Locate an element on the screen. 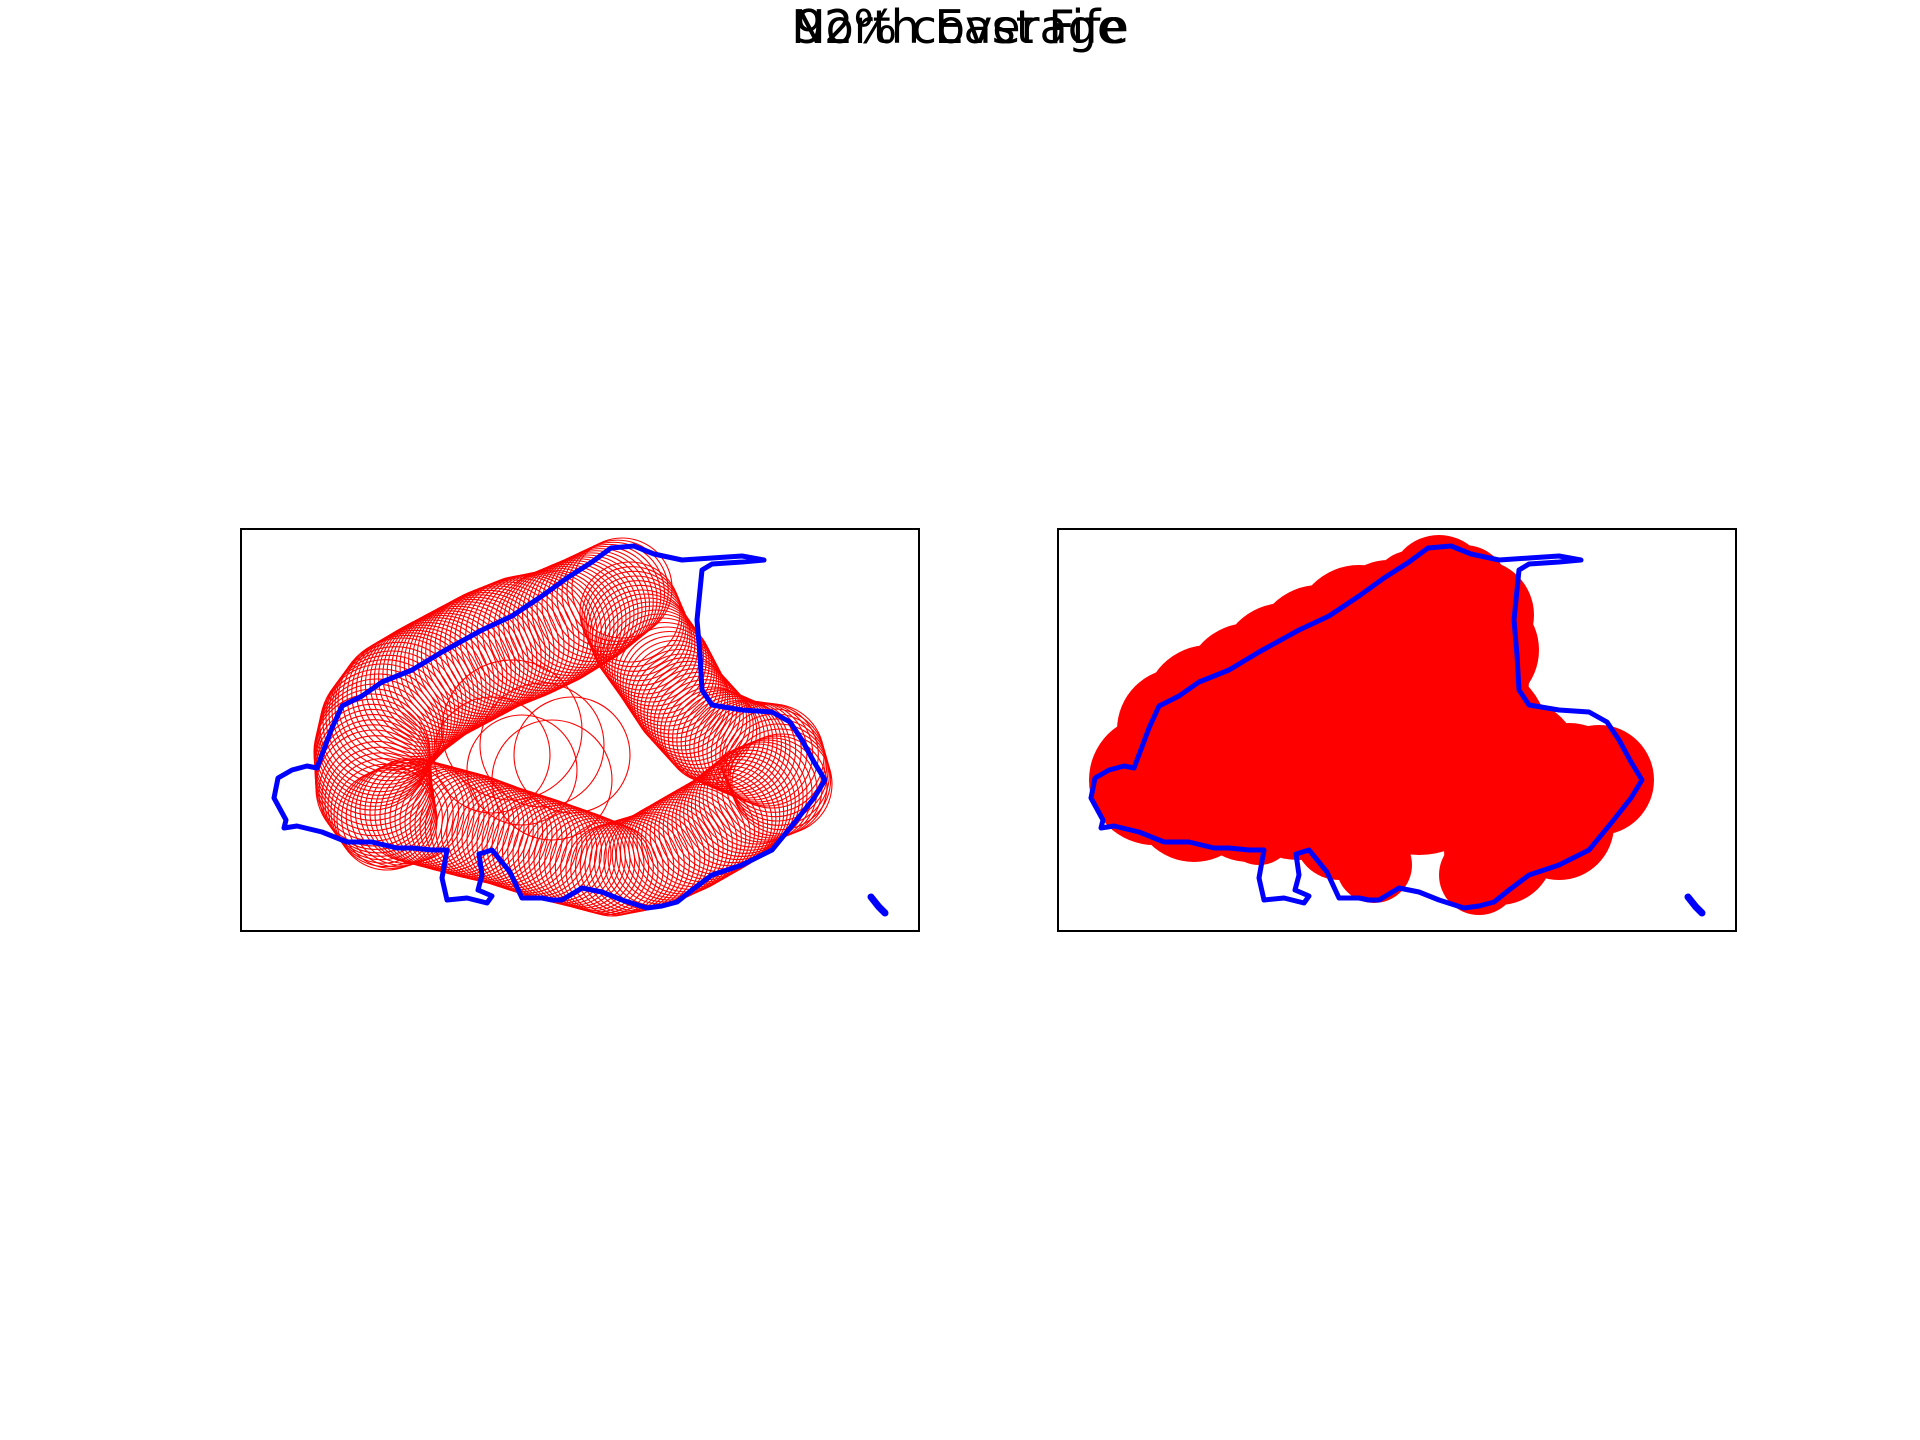  figure-subtitle: 92% coverage is located at coordinates (960, 27).